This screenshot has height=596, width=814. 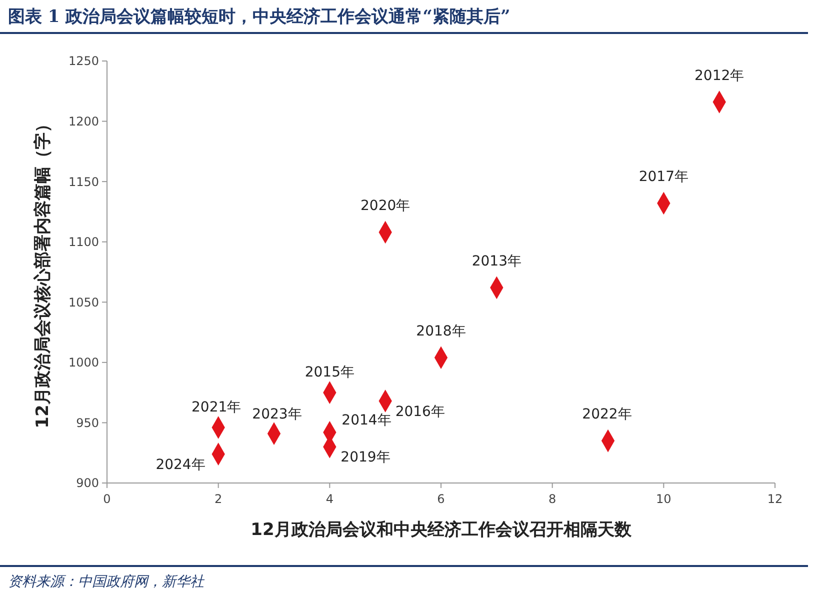 What do you see at coordinates (719, 76) in the screenshot?
I see `annotation: 2012年` at bounding box center [719, 76].